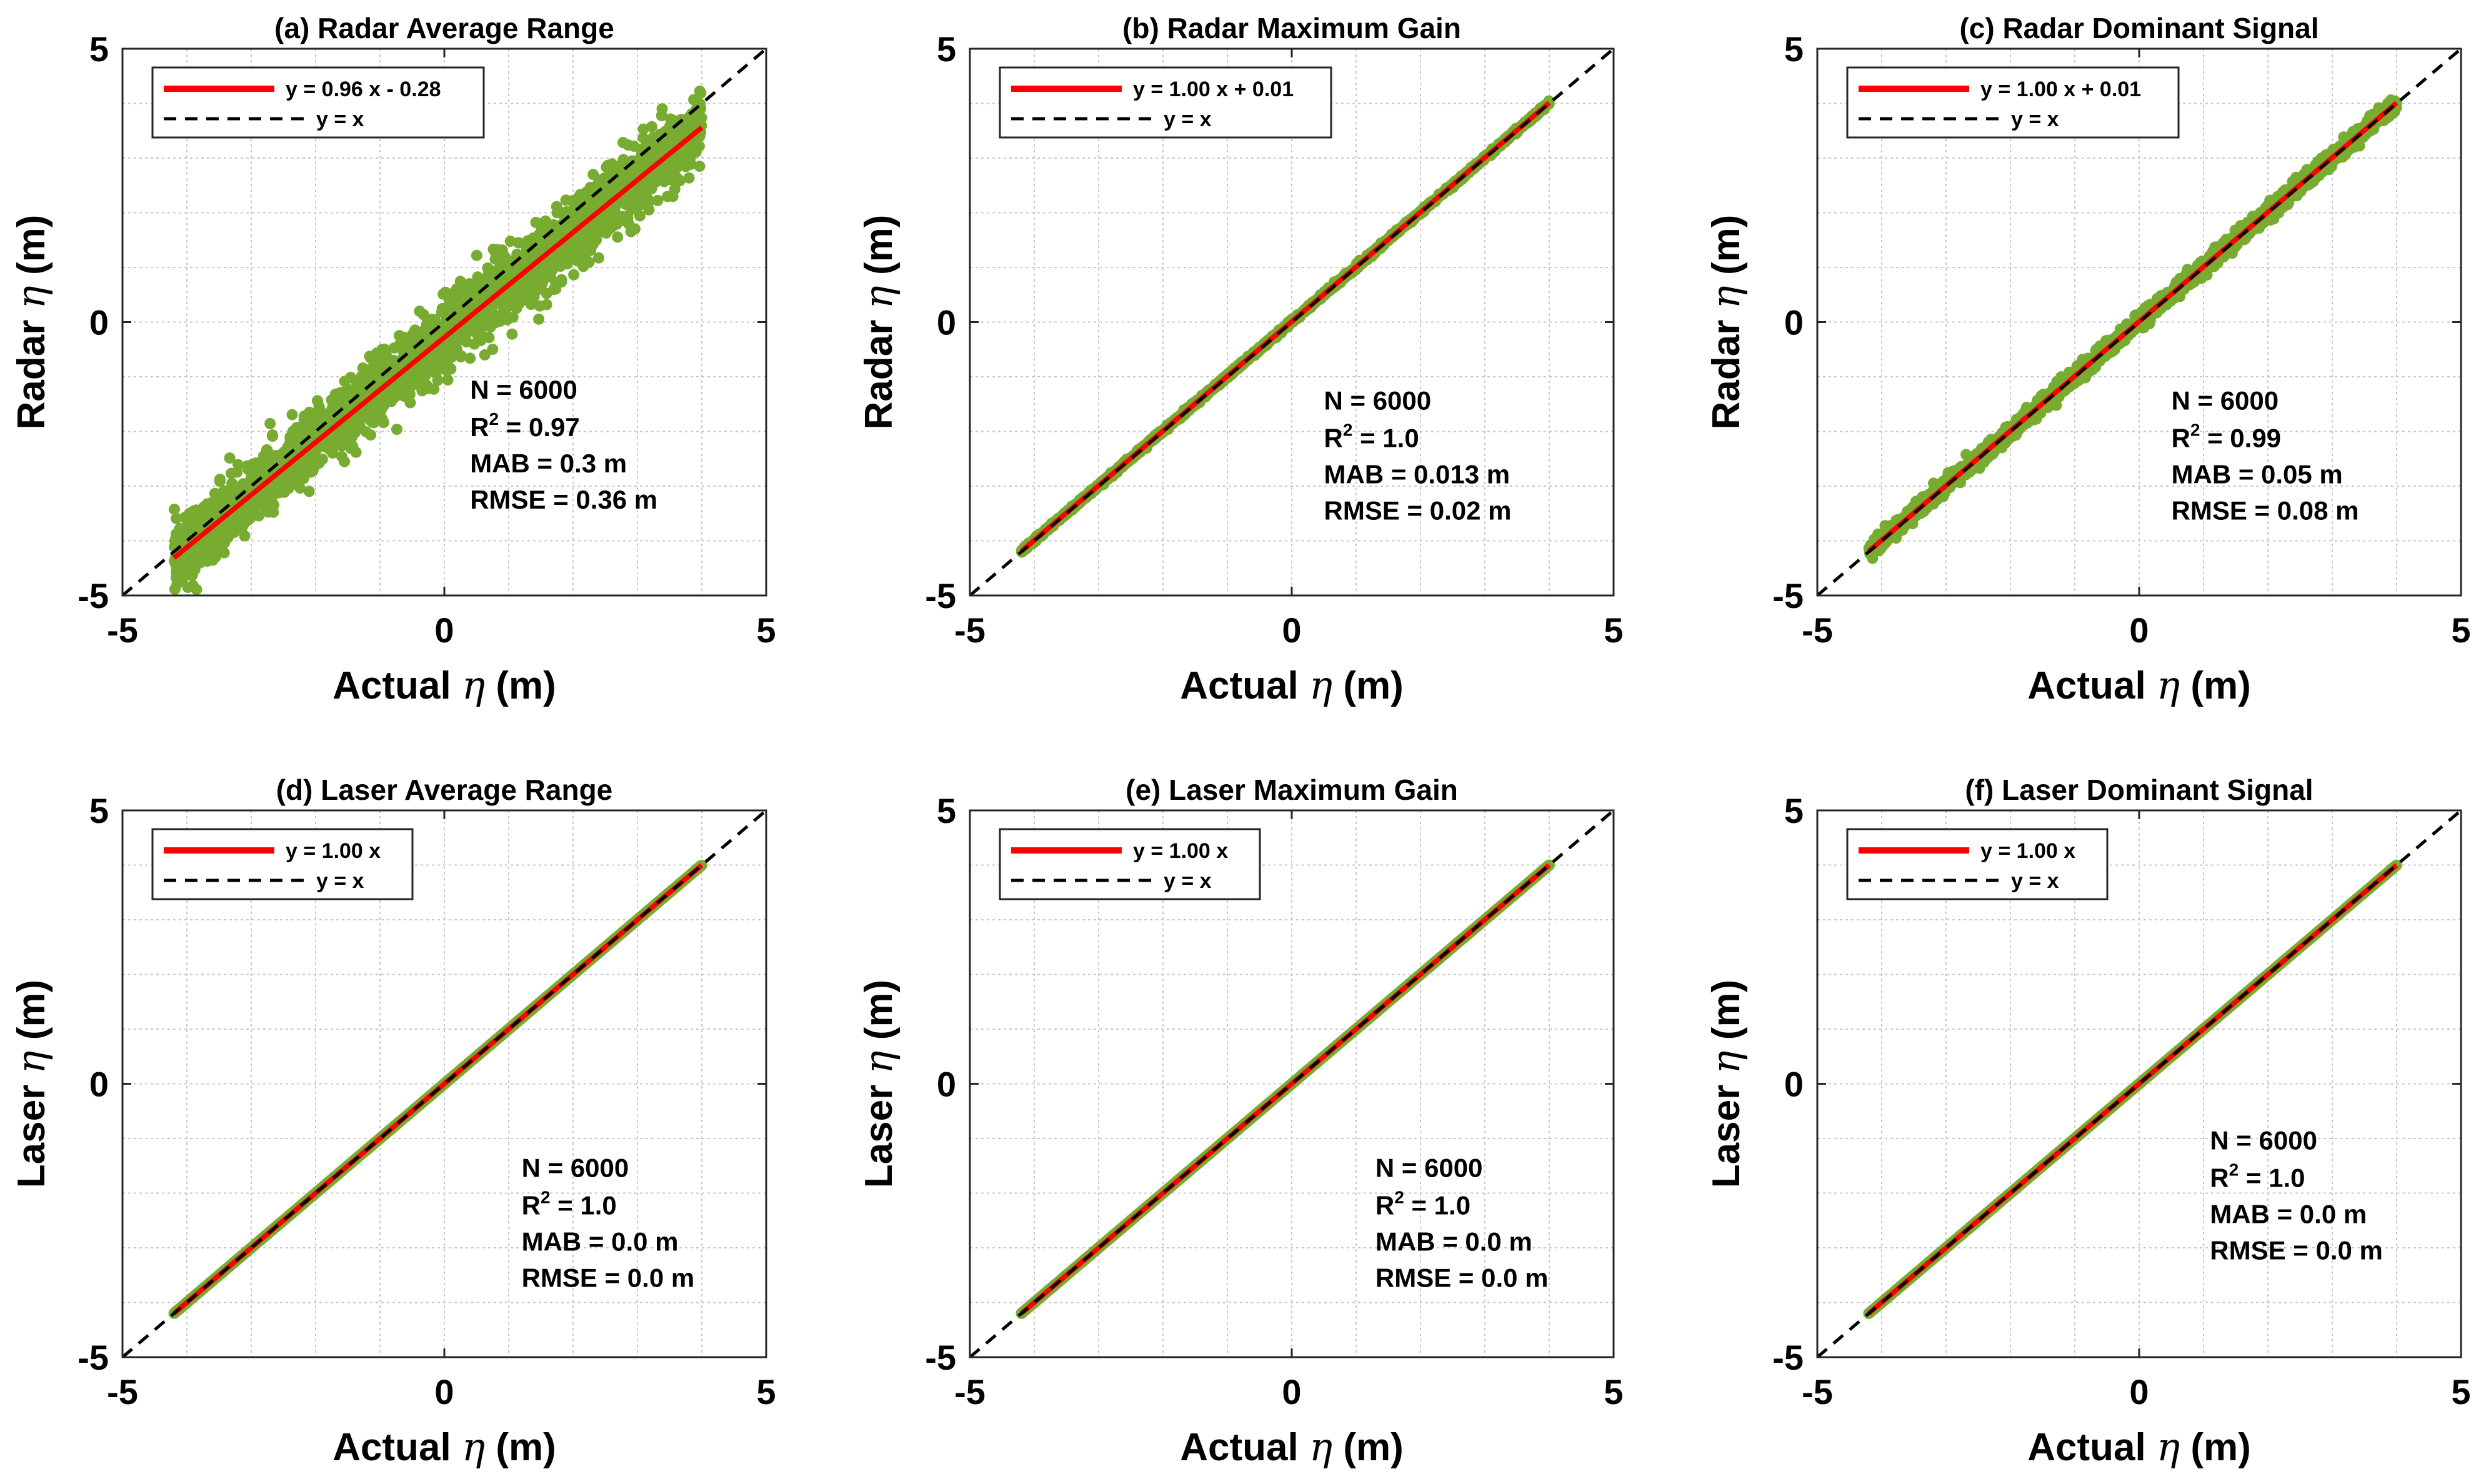 This screenshot has width=2486, height=1484. Describe the element at coordinates (318, 102) in the screenshot. I see `legend-box` at that location.